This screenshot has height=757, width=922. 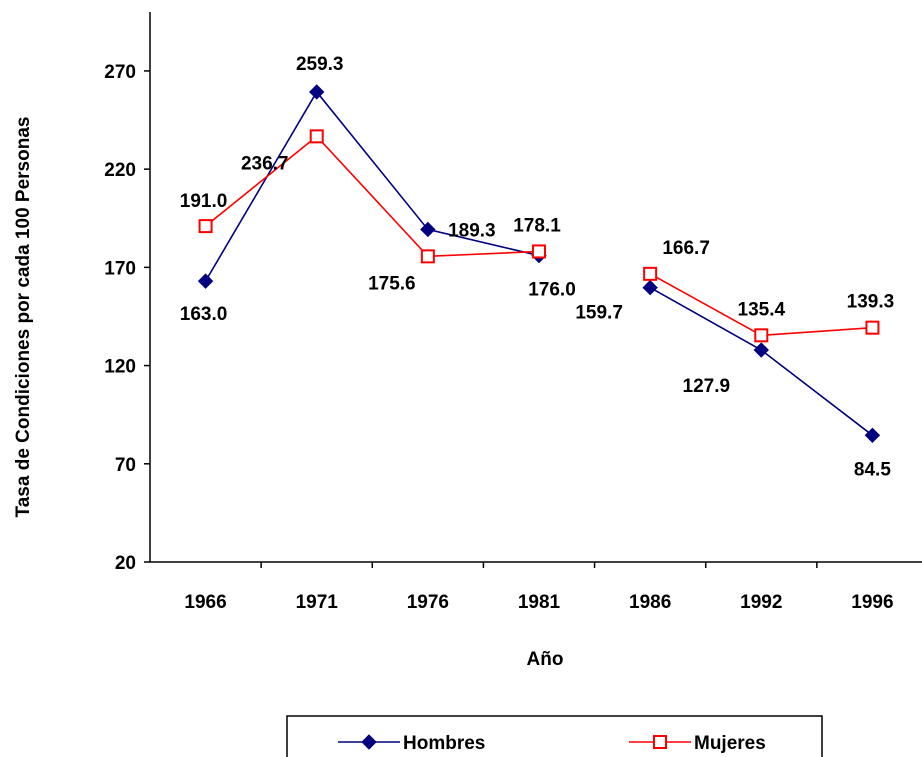 What do you see at coordinates (762, 309) in the screenshot?
I see `data-label: 135.4` at bounding box center [762, 309].